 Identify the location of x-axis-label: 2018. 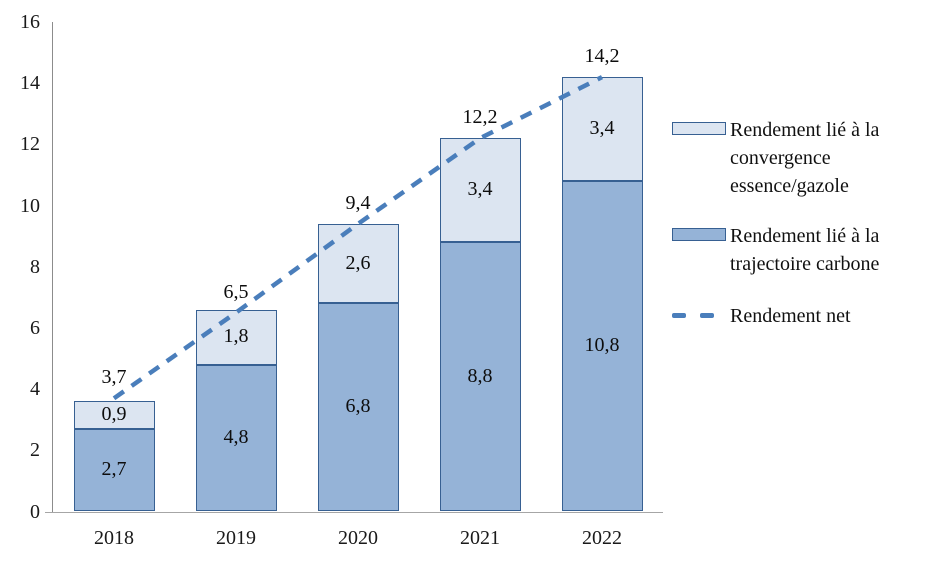
(114, 538).